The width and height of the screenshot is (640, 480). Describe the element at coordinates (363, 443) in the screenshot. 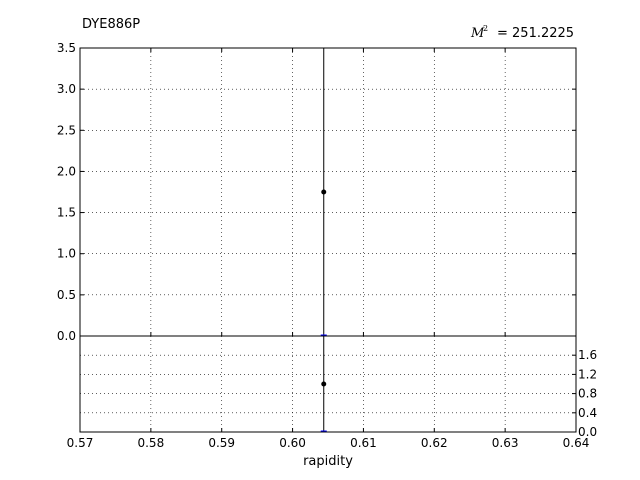

I see `x-tick-label: 0.61` at that location.